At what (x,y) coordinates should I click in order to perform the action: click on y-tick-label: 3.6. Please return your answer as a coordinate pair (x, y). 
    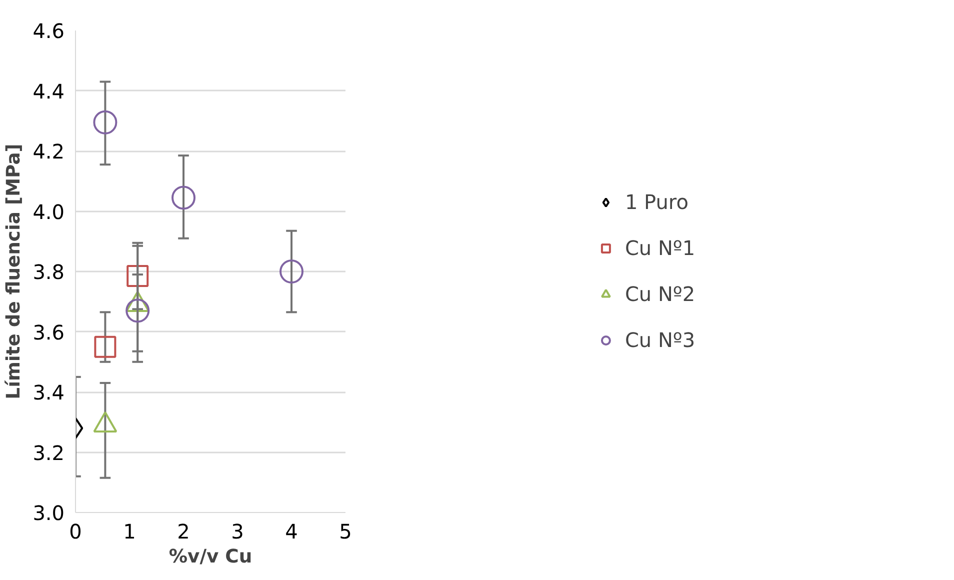
    Looking at the image, I should click on (48, 332).